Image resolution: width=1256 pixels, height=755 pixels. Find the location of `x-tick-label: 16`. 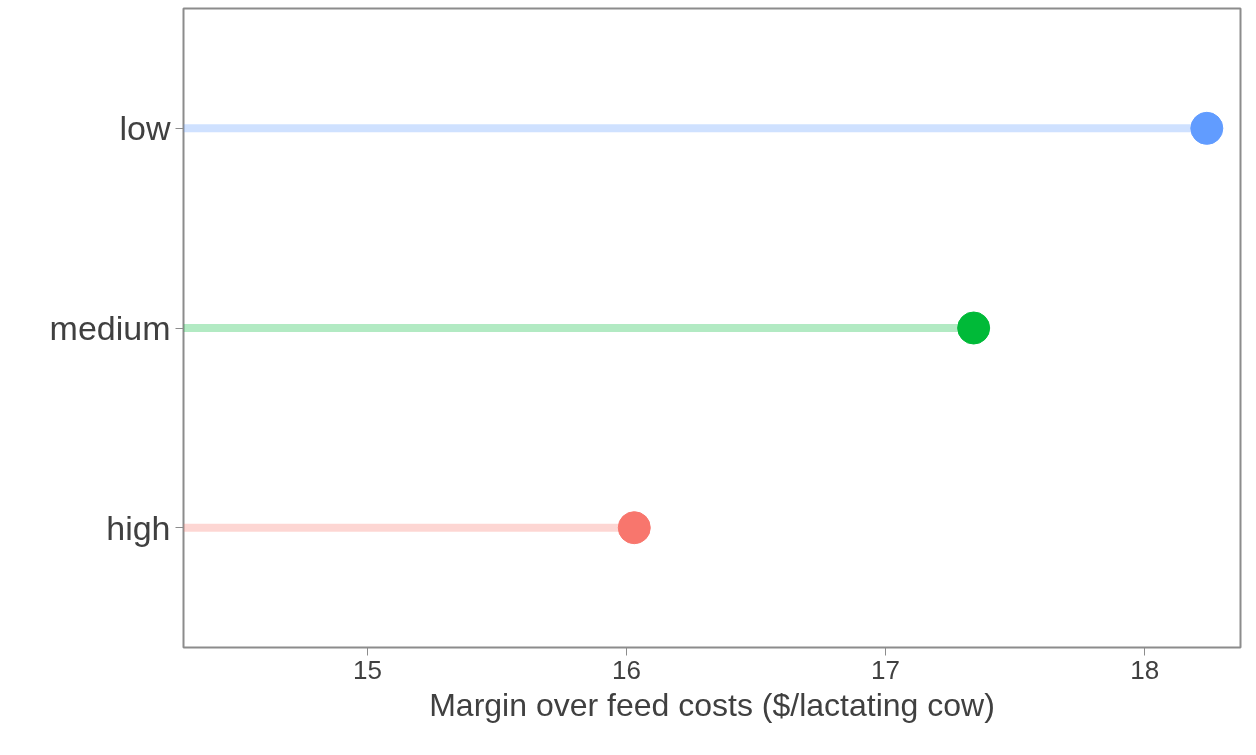

x-tick-label: 16 is located at coordinates (626, 669).